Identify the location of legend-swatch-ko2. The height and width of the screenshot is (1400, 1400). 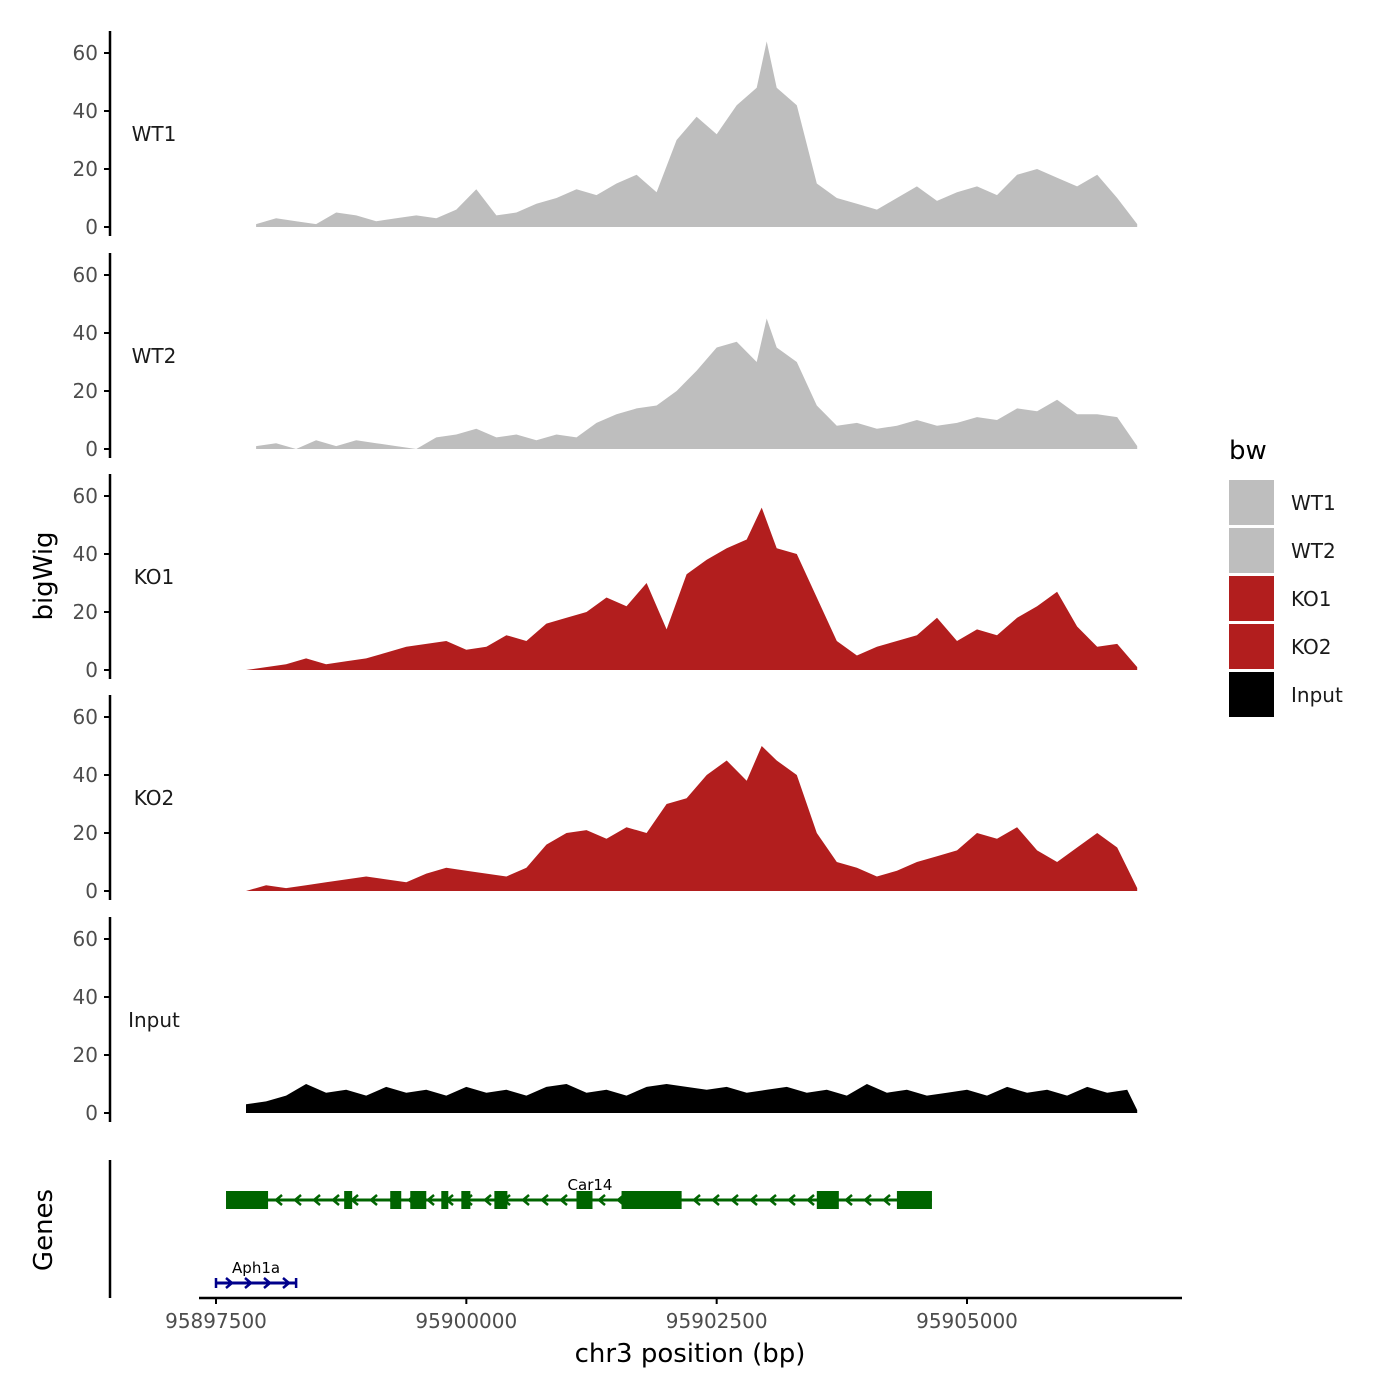
(1251, 646).